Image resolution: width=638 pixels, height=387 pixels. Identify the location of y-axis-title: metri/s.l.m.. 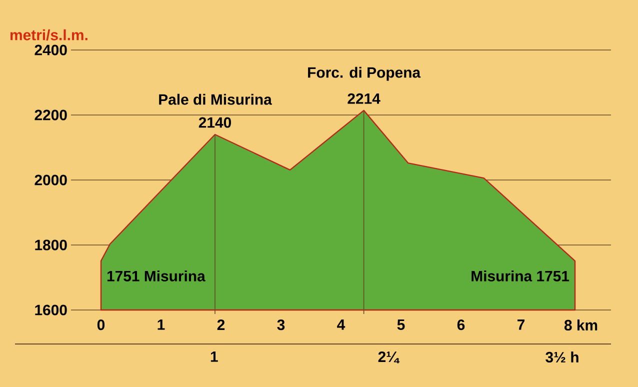
(49, 34).